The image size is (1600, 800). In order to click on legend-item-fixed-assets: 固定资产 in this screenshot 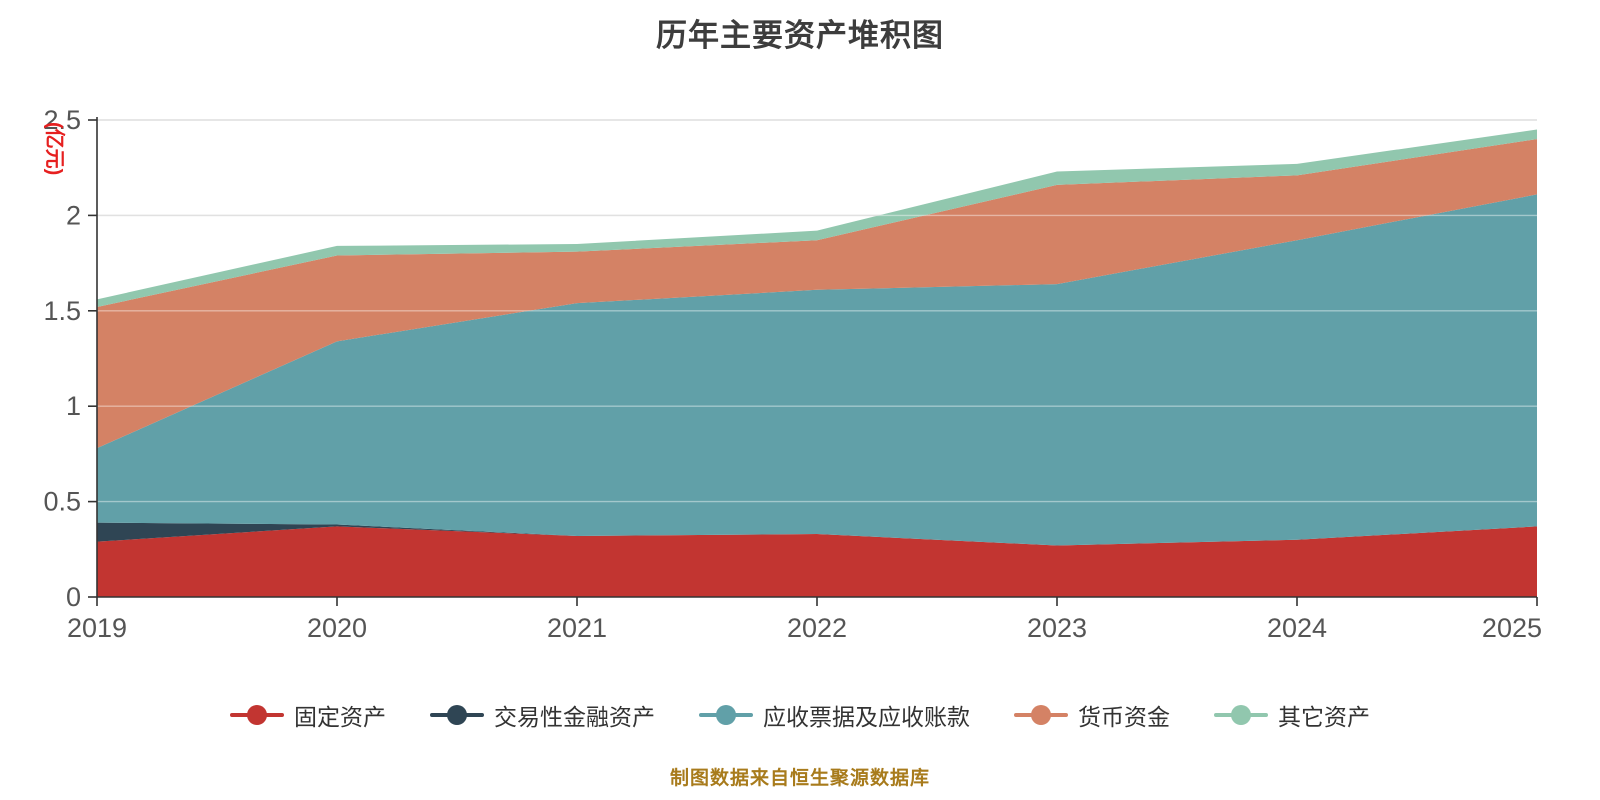, I will do `click(308, 715)`.